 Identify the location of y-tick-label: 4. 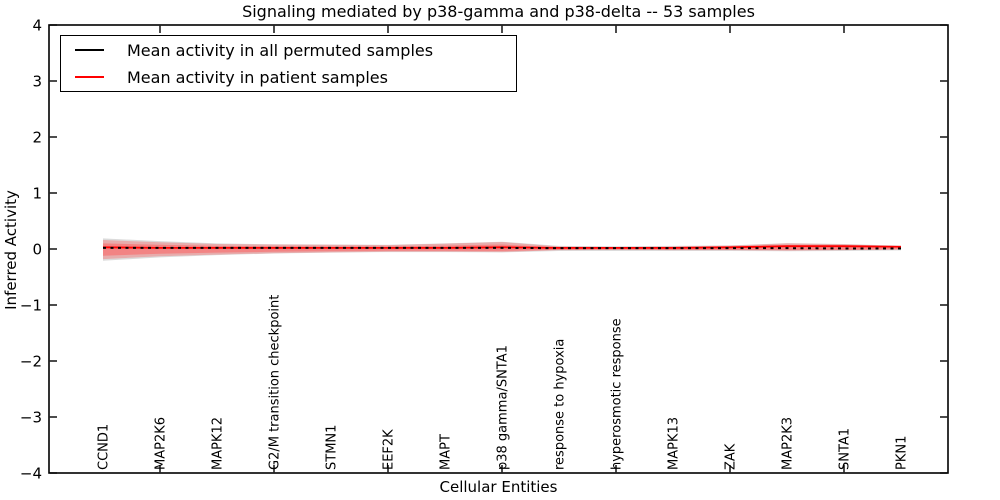
(37, 26).